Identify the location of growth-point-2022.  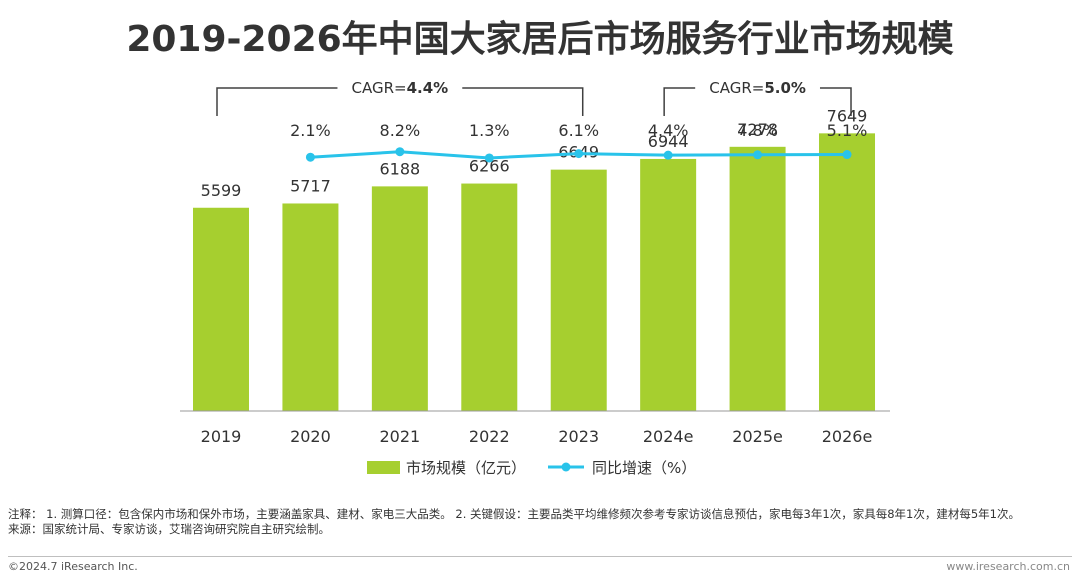
(489, 158).